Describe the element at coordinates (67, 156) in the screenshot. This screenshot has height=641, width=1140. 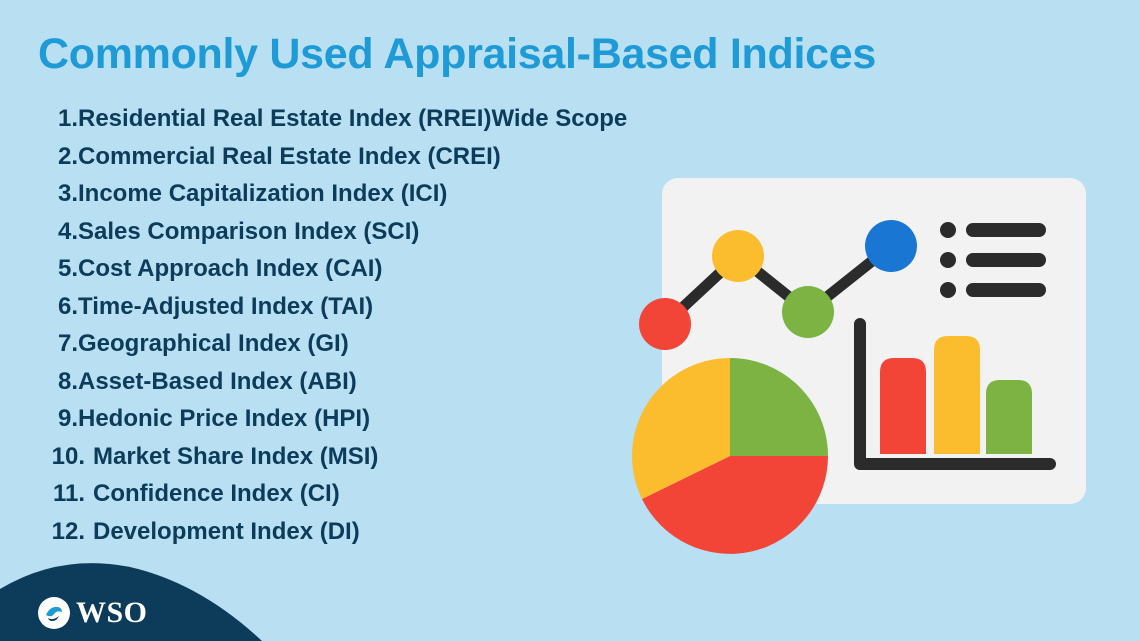
I see `list-item-number: 2.` at that location.